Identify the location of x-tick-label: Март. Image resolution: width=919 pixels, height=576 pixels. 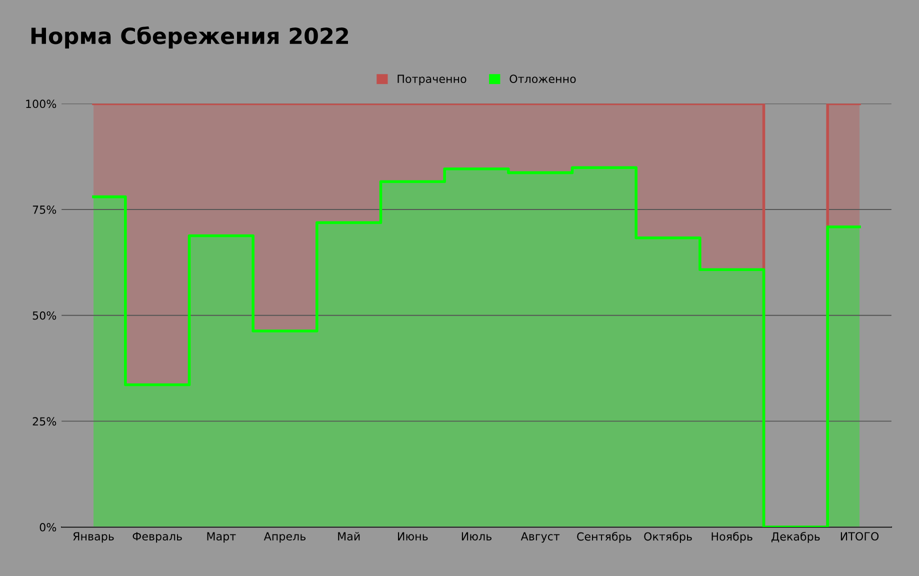
(221, 537).